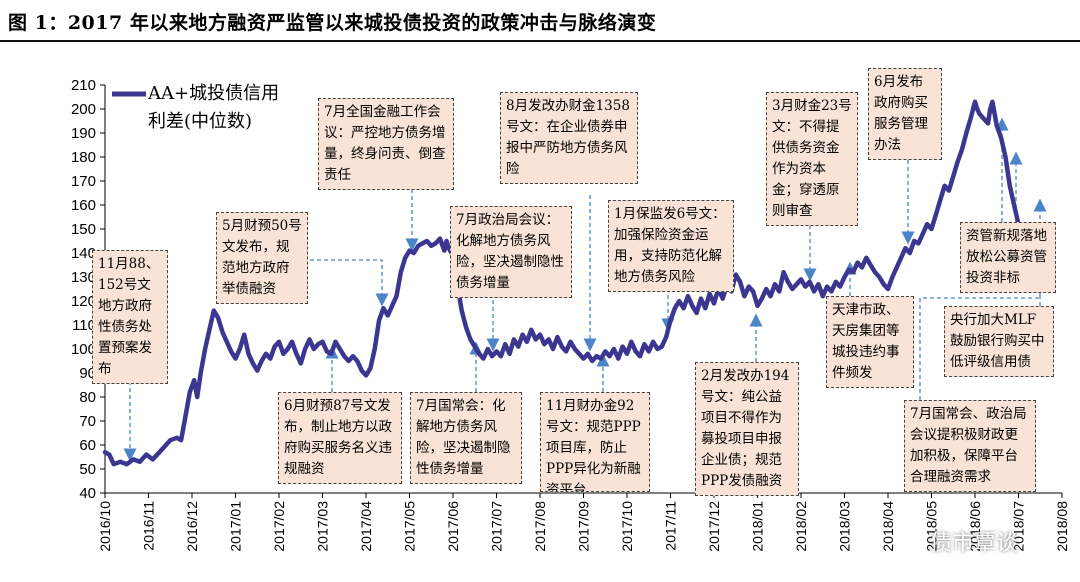 This screenshot has width=1080, height=582. Describe the element at coordinates (105, 526) in the screenshot. I see `x-tick-label: 2016/10` at that location.